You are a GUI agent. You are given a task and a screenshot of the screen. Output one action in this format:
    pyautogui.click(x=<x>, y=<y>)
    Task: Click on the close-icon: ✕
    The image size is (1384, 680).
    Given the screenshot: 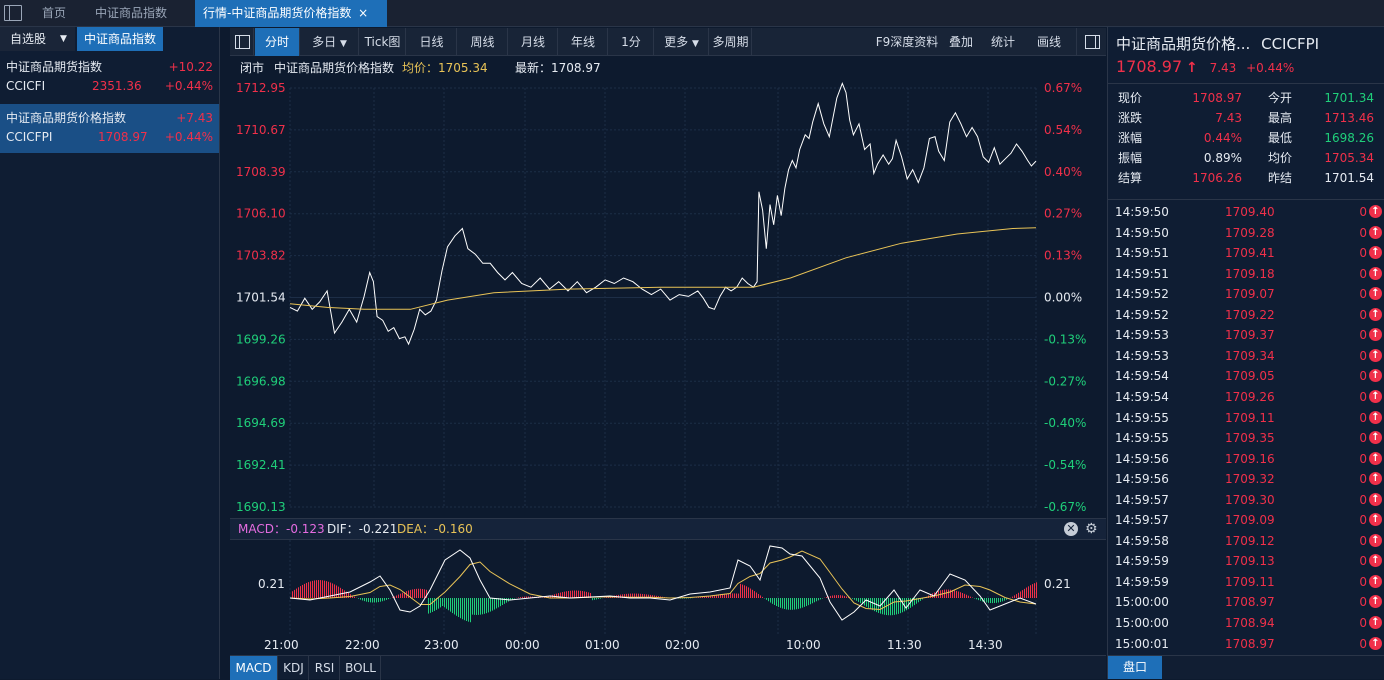 What is the action you would take?
    pyautogui.click(x=1071, y=529)
    